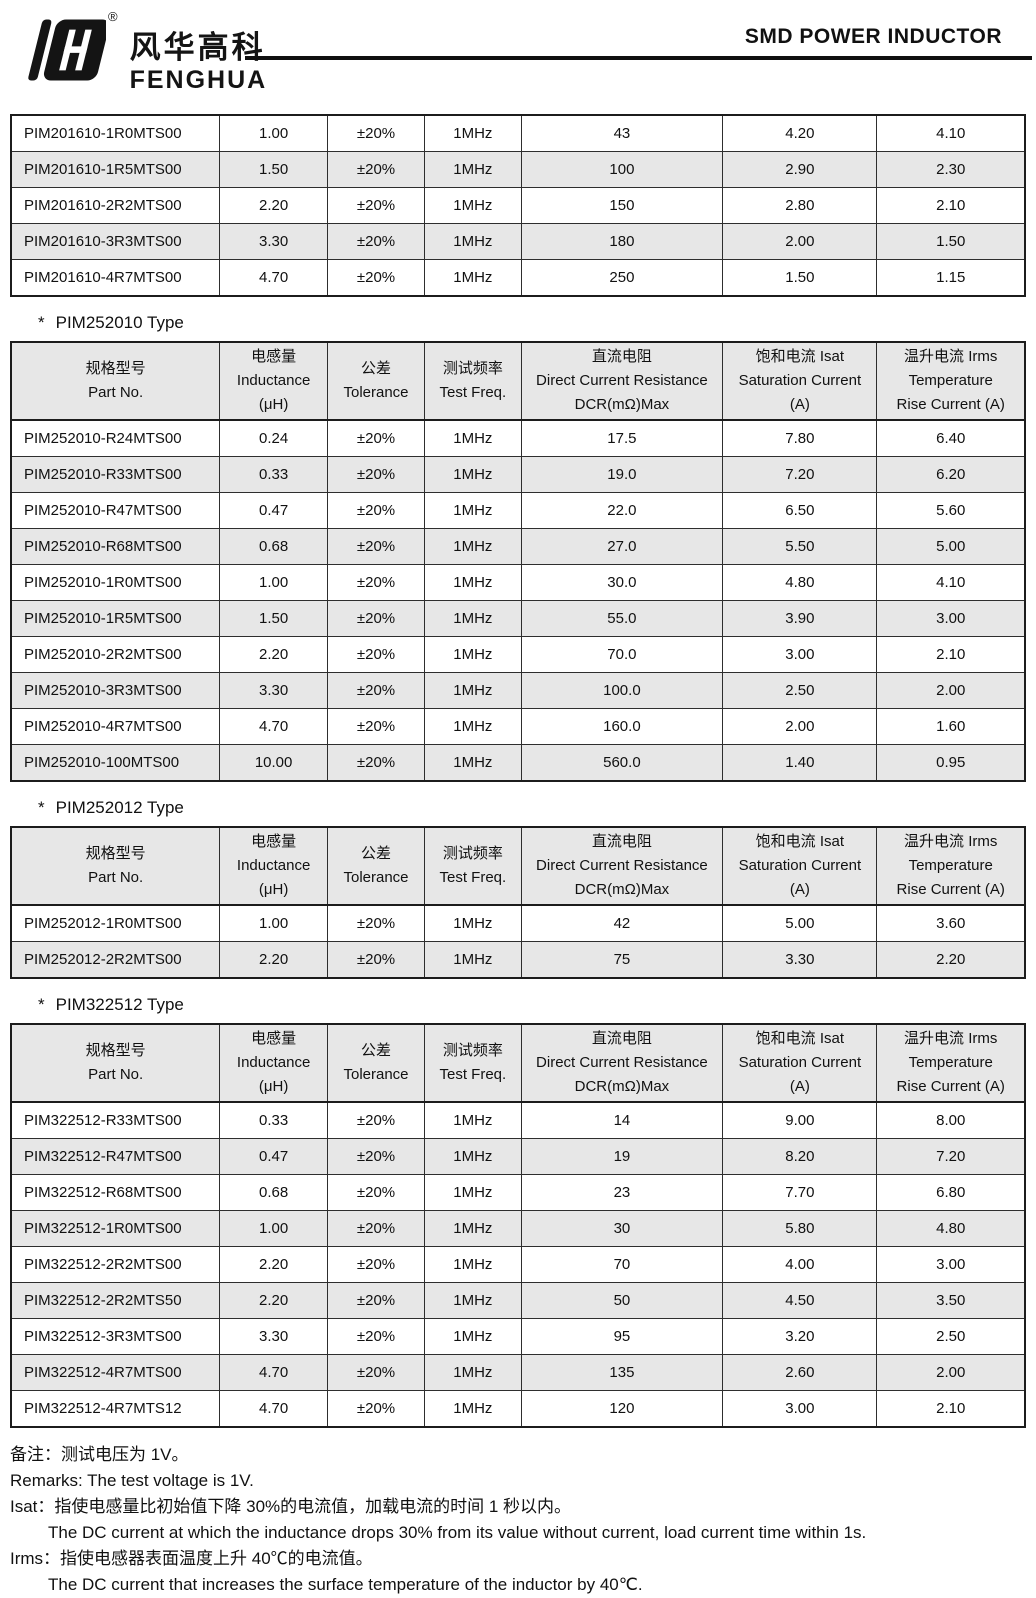  Describe the element at coordinates (273, 546) in the screenshot. I see `cell-inductance: 0.68` at that location.